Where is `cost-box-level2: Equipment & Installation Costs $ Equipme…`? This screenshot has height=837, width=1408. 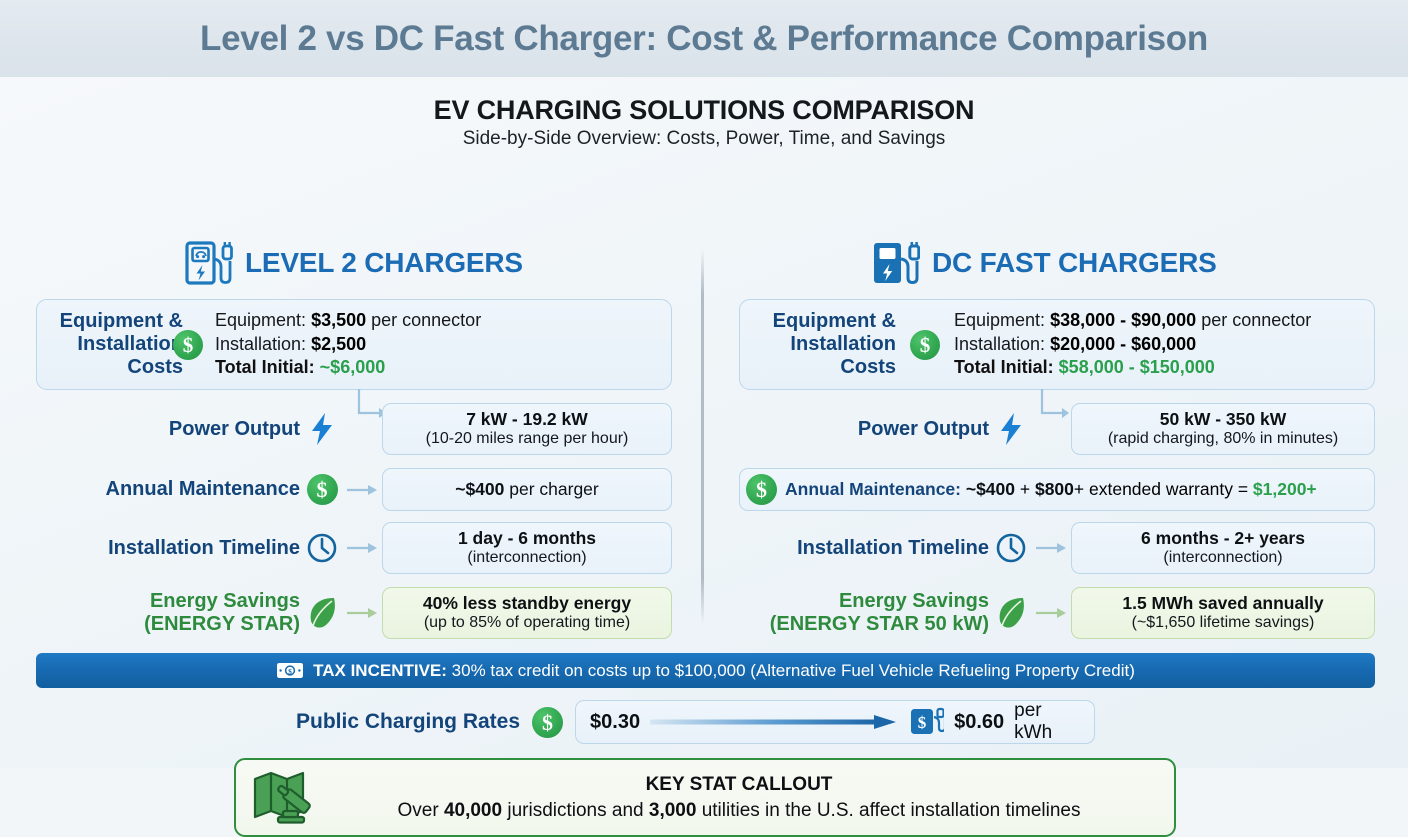 cost-box-level2: Equipment & Installation Costs $ Equipme… is located at coordinates (354, 344).